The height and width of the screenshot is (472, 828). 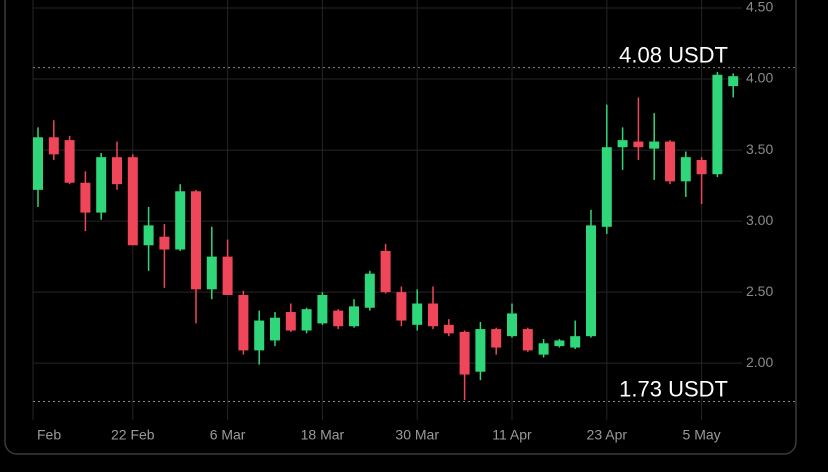 I want to click on y-tick-label: 2.50, so click(x=759, y=291).